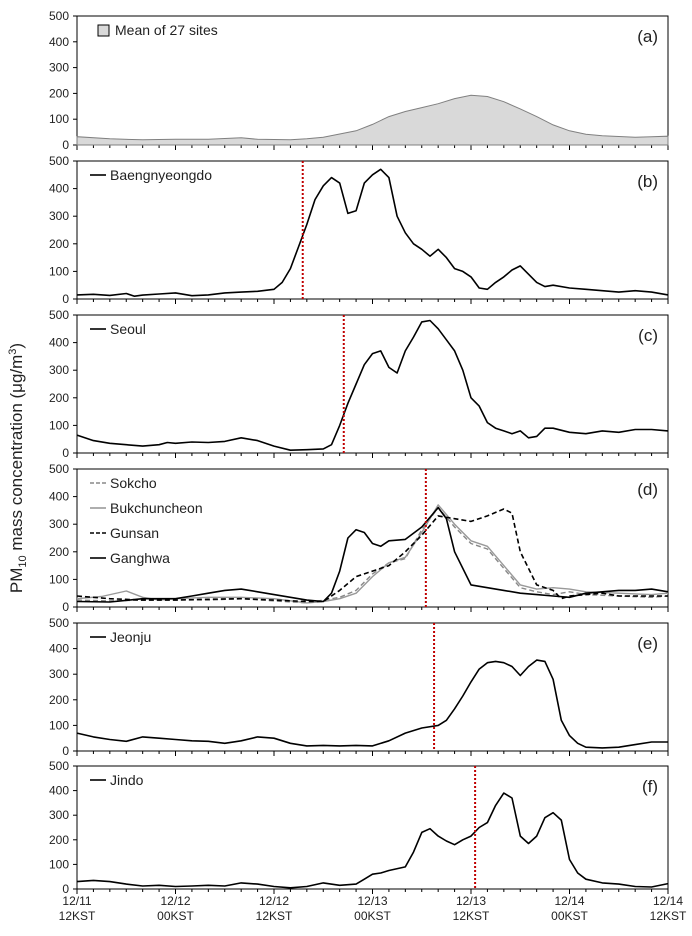 Image resolution: width=692 pixels, height=936 pixels. What do you see at coordinates (166, 30) in the screenshot?
I see `legend-label: Mean of 27 sites` at bounding box center [166, 30].